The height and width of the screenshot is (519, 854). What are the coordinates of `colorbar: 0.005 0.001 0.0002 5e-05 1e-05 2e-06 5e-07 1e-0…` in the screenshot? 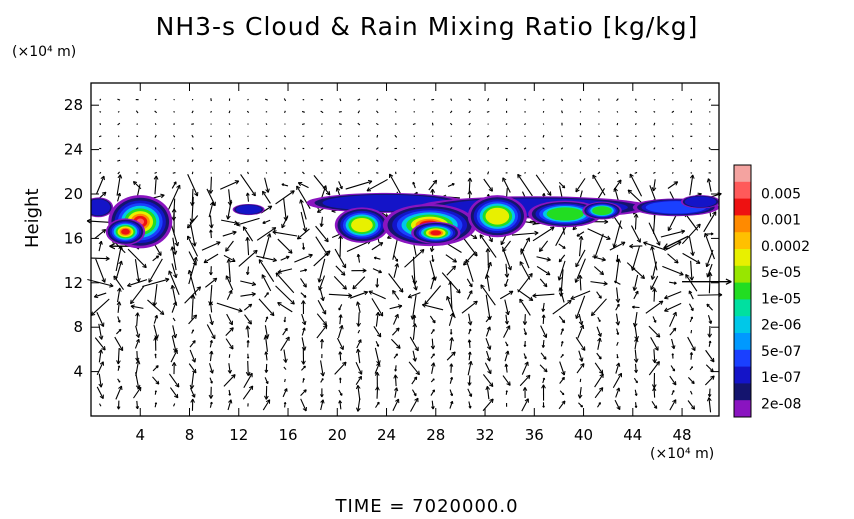 It's located at (771, 291).